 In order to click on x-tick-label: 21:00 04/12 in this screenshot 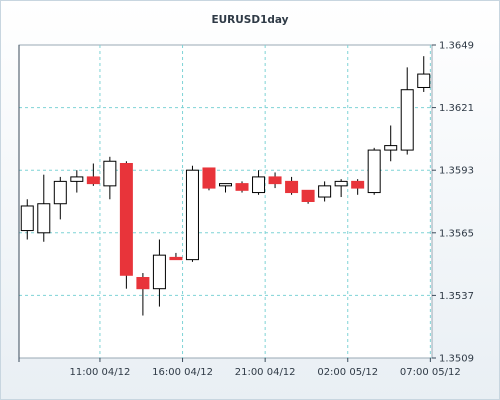, I will do `click(265, 372)`.